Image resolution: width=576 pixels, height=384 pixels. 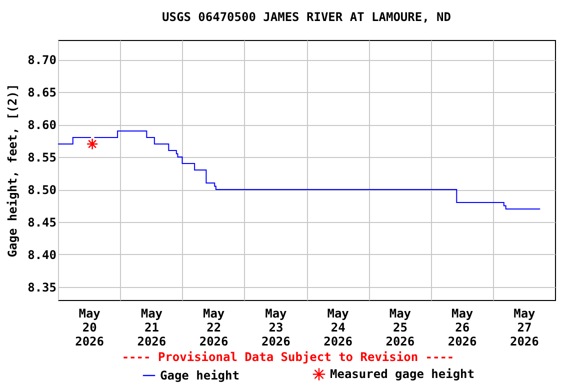 What do you see at coordinates (42, 93) in the screenshot?
I see `y-tick-label: 8.65` at bounding box center [42, 93].